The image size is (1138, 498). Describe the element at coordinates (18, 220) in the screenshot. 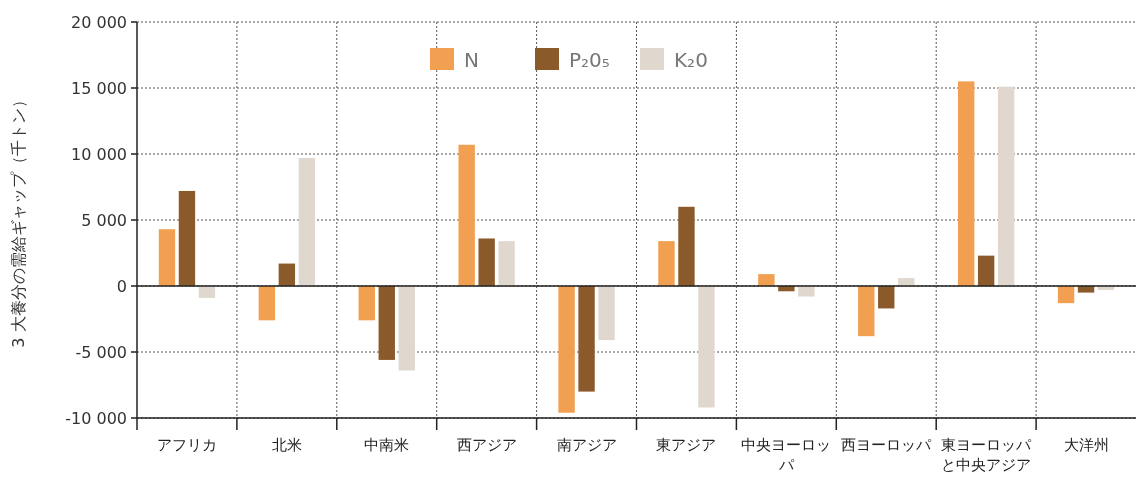

I see `y-axis-title: 3 大養分の需給ギャップ（千トン）` at that location.